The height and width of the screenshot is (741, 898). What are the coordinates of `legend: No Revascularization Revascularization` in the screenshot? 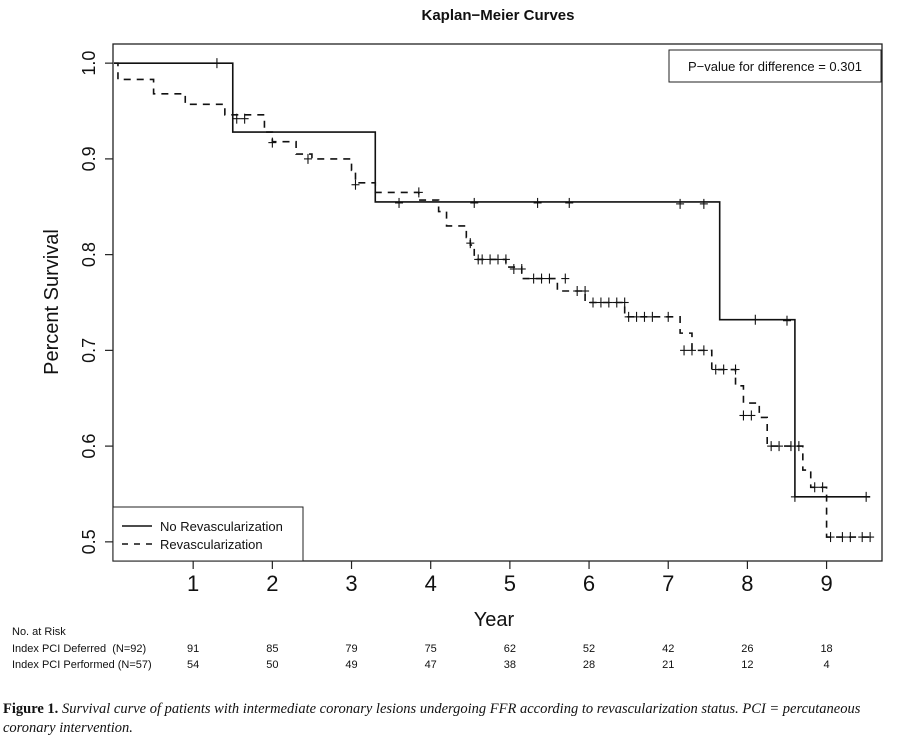 It's located at (208, 534).